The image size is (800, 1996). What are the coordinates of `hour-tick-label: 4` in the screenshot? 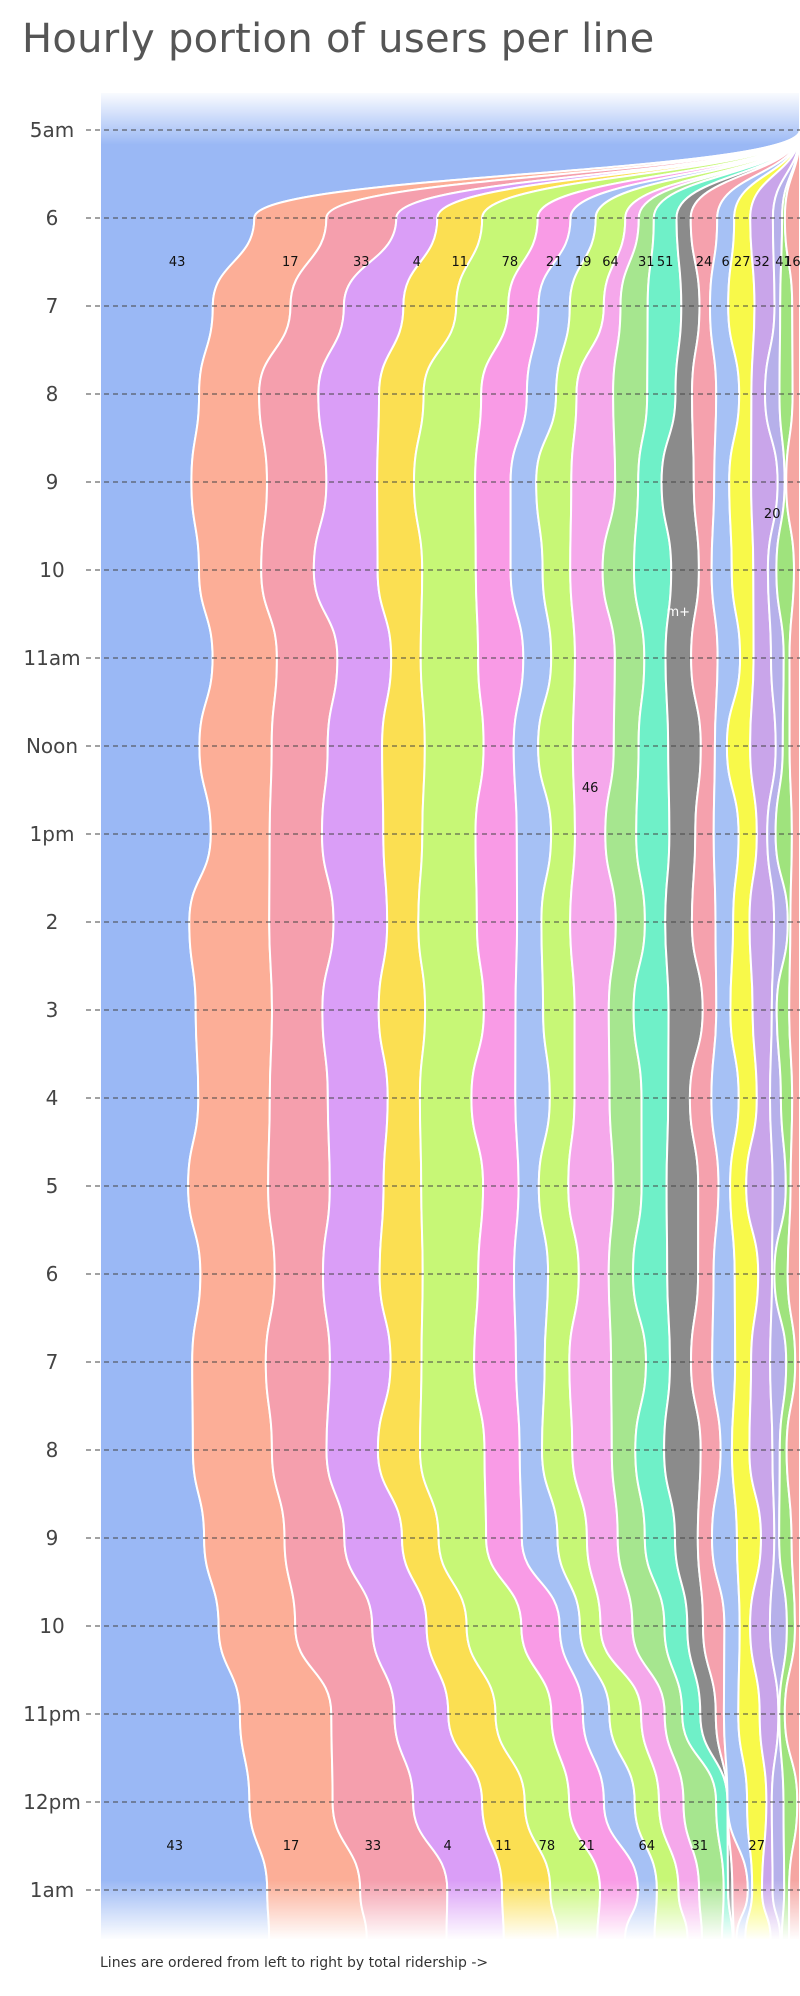 It's located at (52, 1098).